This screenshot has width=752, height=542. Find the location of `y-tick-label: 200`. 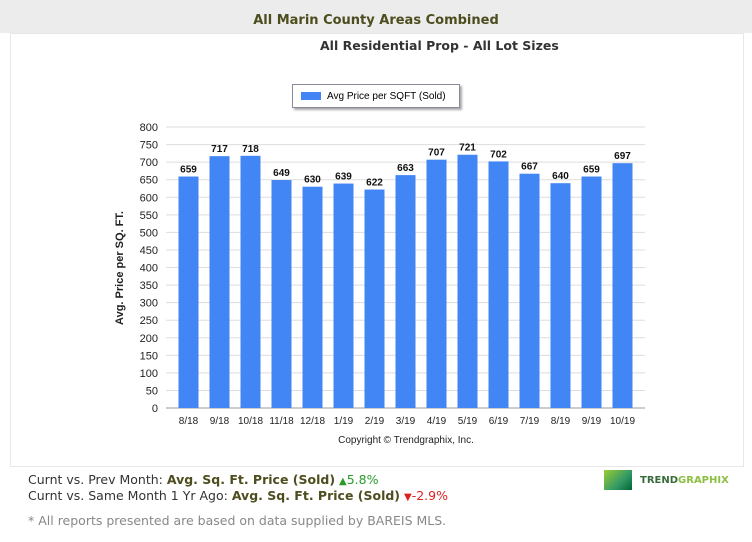

y-tick-label: 200 is located at coordinates (149, 339).